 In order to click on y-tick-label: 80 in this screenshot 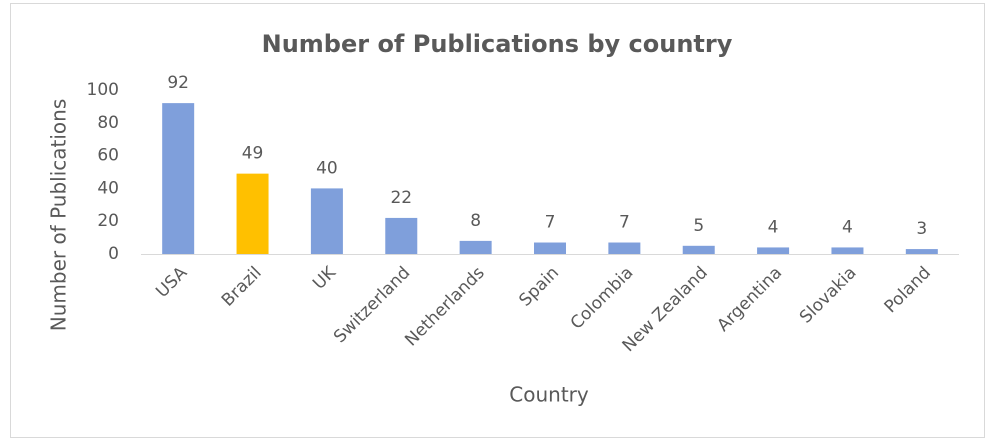, I will do `click(108, 123)`.